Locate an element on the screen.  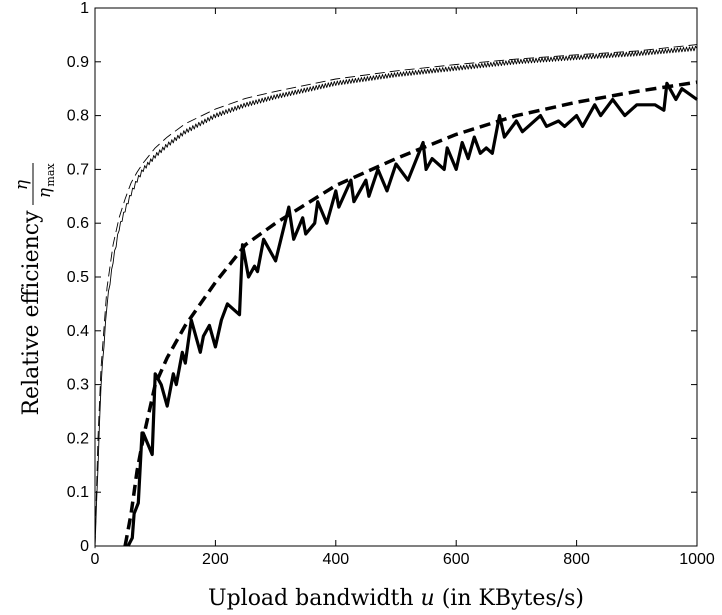
y-tick-label-4: 0.4 is located at coordinates (78, 331).